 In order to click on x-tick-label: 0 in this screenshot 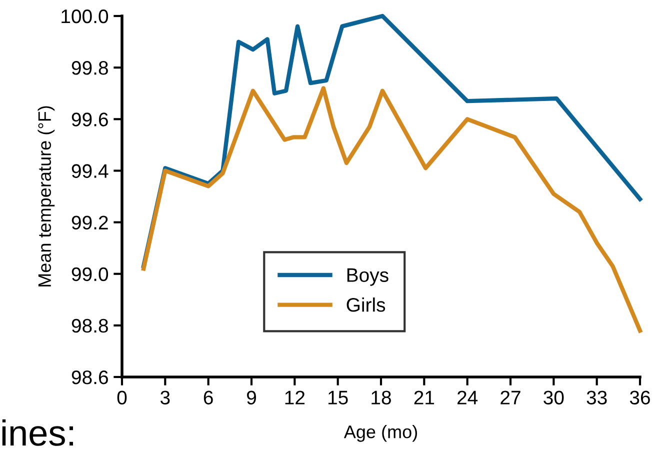, I will do `click(122, 397)`.